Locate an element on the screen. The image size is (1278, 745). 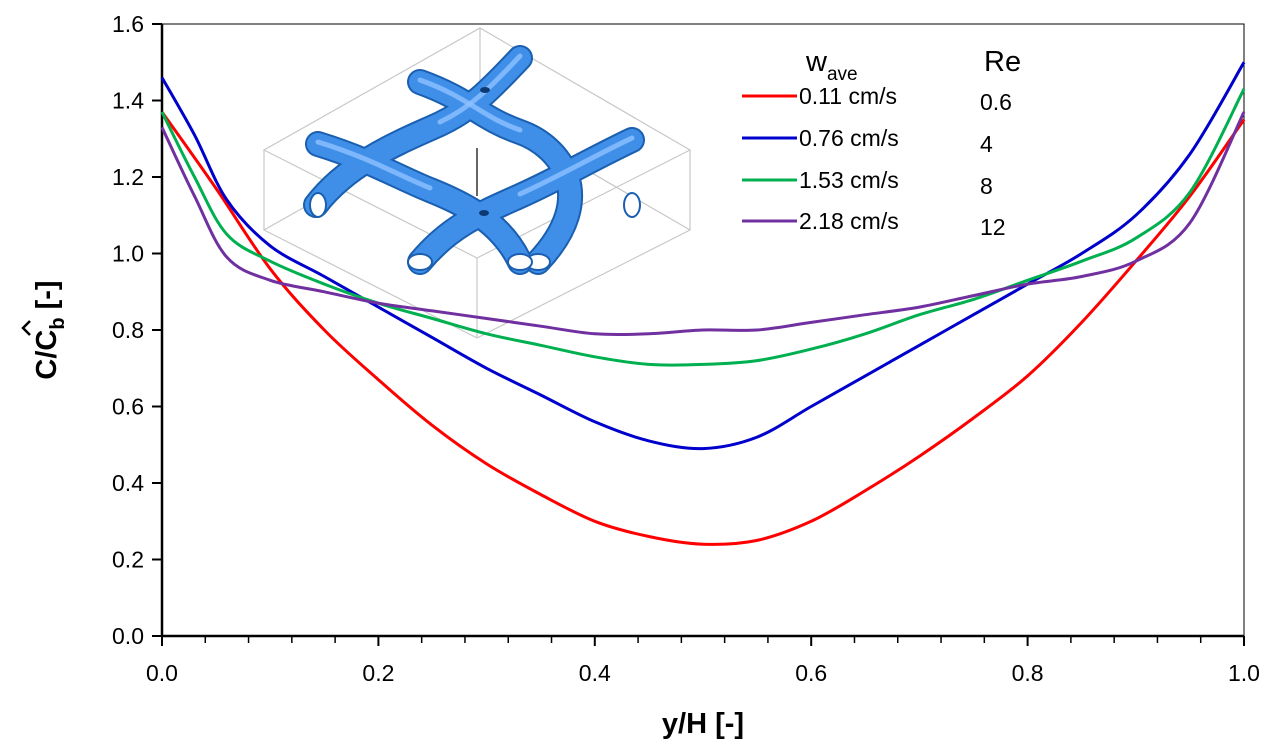
legend-label-2: 0.76 cm/s is located at coordinates (849, 138).